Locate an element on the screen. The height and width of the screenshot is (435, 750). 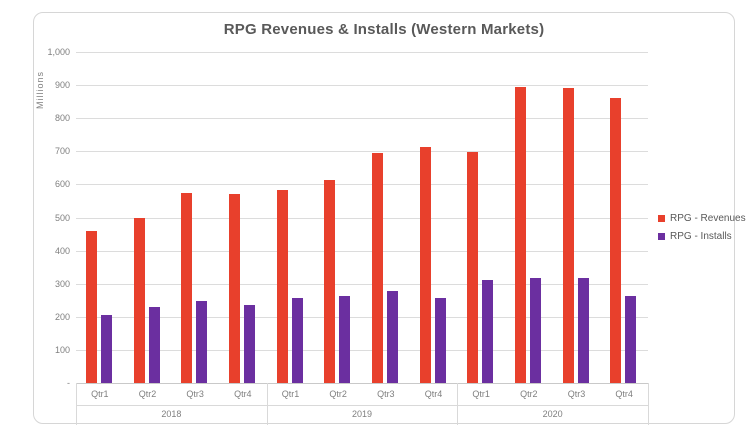
legend-label: RPG - Installs is located at coordinates (701, 236).